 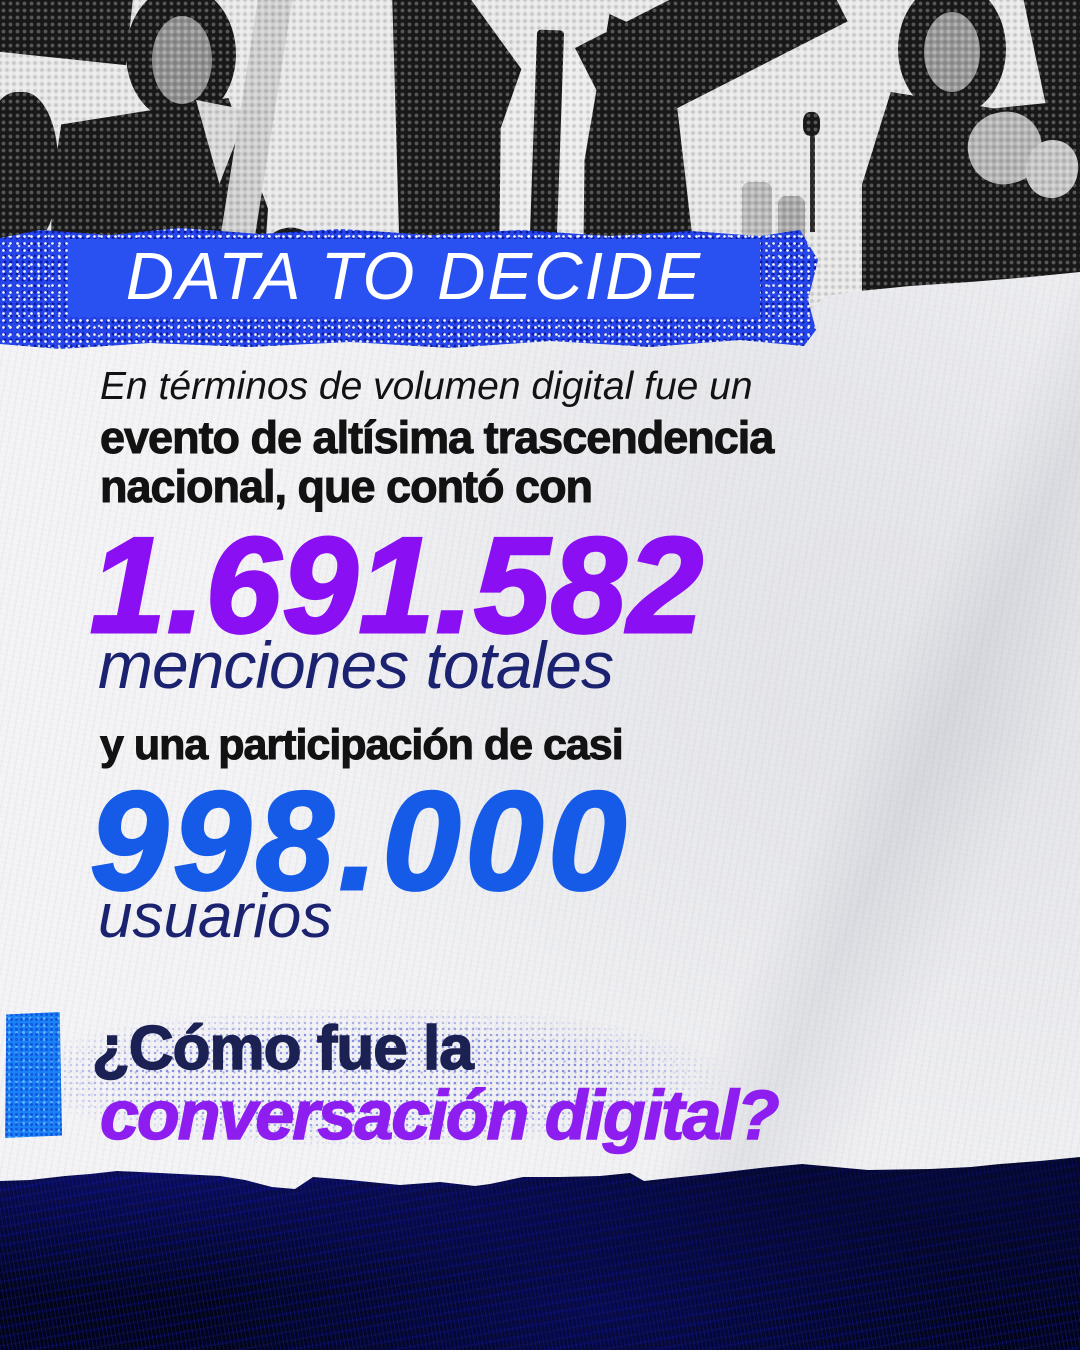 I want to click on banner-title: DATA TO DECIDE, so click(x=414, y=276).